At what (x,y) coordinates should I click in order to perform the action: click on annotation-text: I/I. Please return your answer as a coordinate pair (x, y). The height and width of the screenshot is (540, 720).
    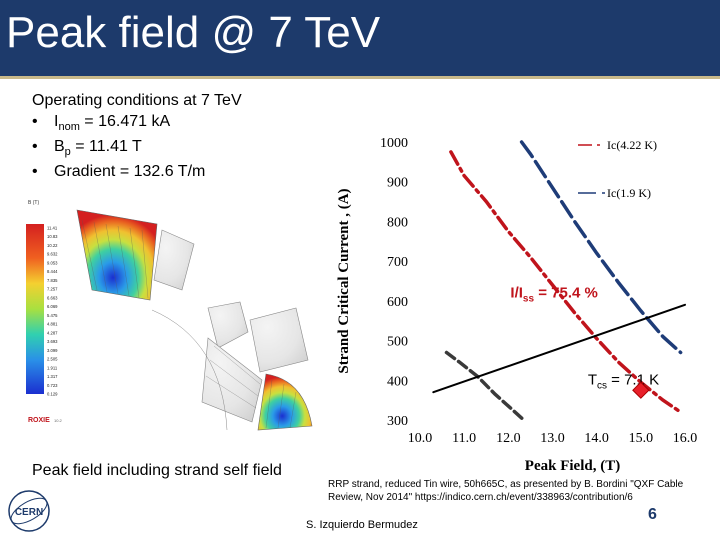
    Looking at the image, I should click on (516, 293).